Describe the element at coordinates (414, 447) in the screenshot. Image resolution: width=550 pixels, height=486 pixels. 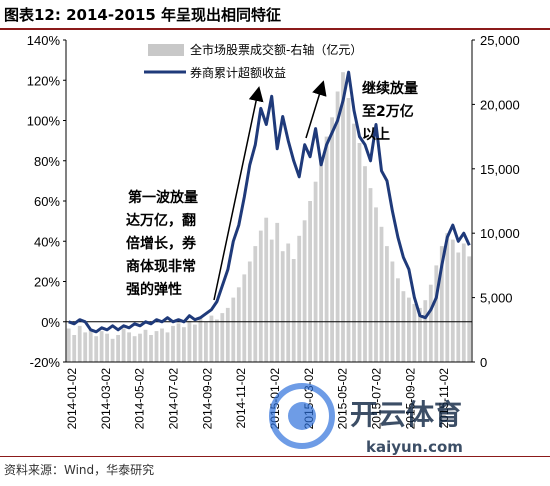
I see `watermark-en: kaiyun.com` at that location.